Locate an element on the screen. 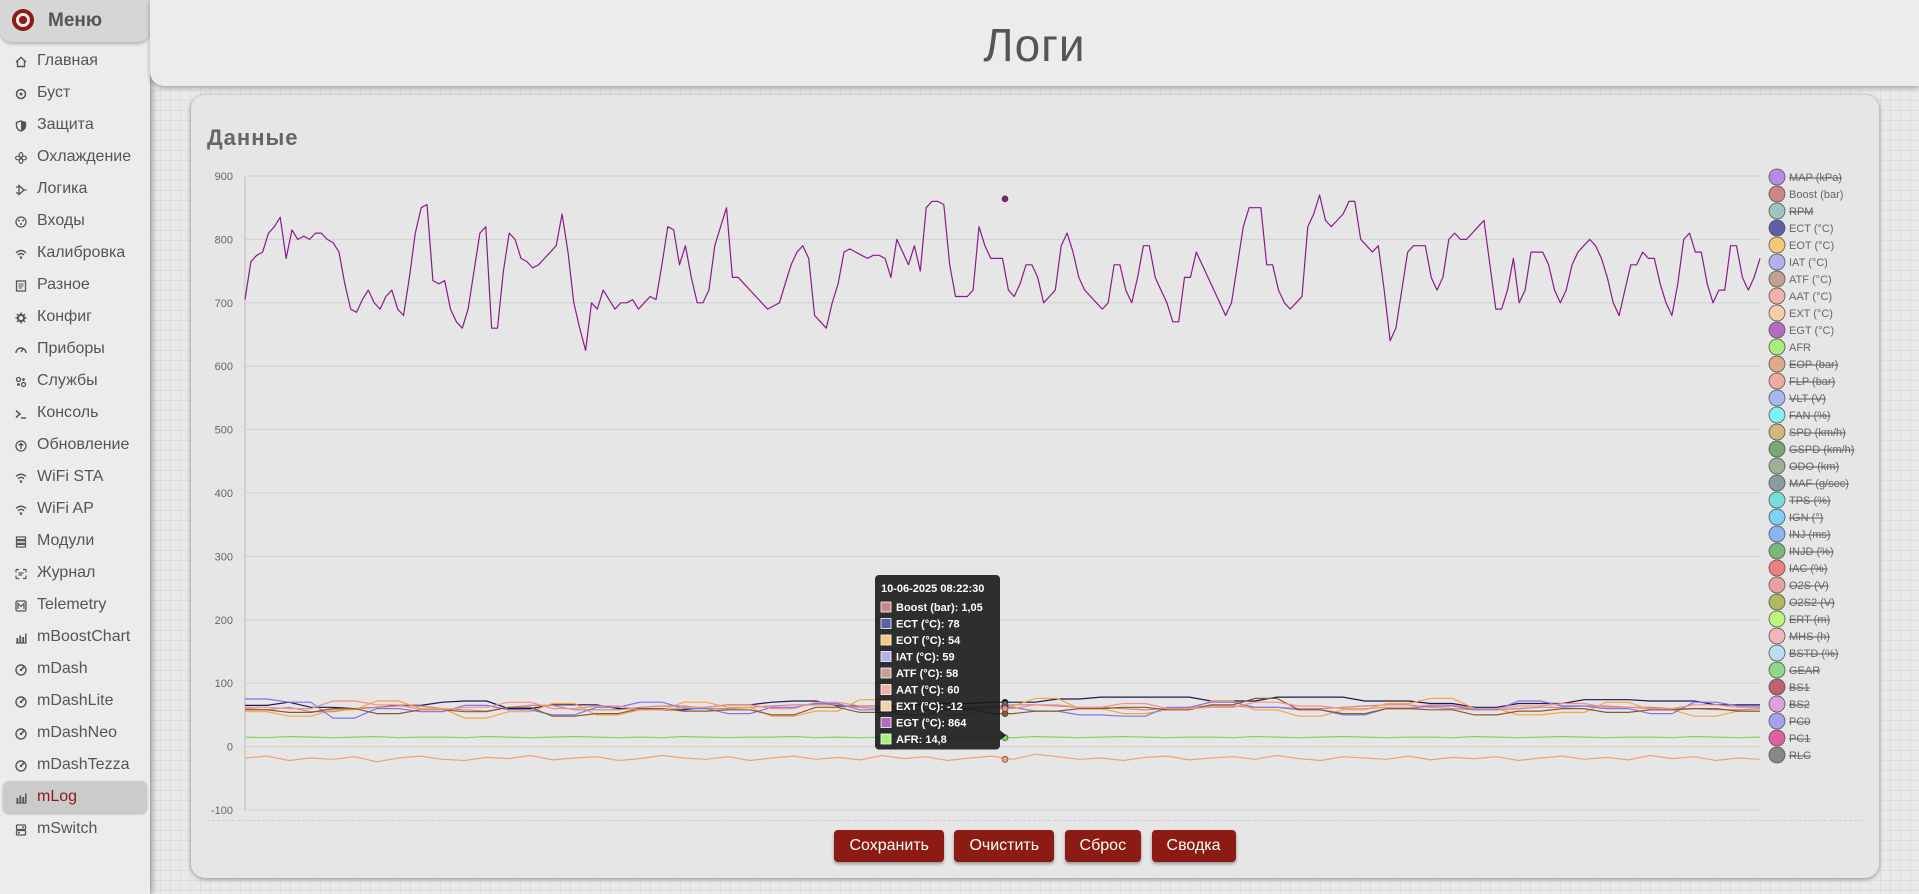  legend-item: FAN (%) is located at coordinates (1799, 415).